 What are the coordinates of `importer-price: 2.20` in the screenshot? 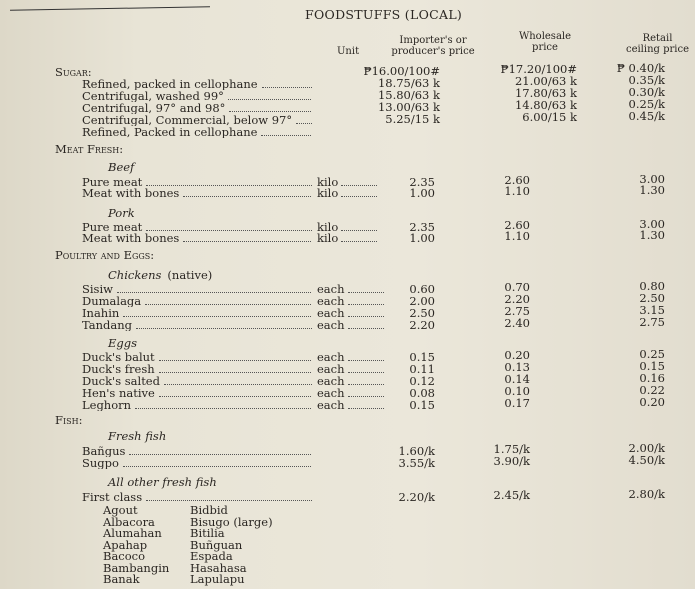 It's located at (422, 325).